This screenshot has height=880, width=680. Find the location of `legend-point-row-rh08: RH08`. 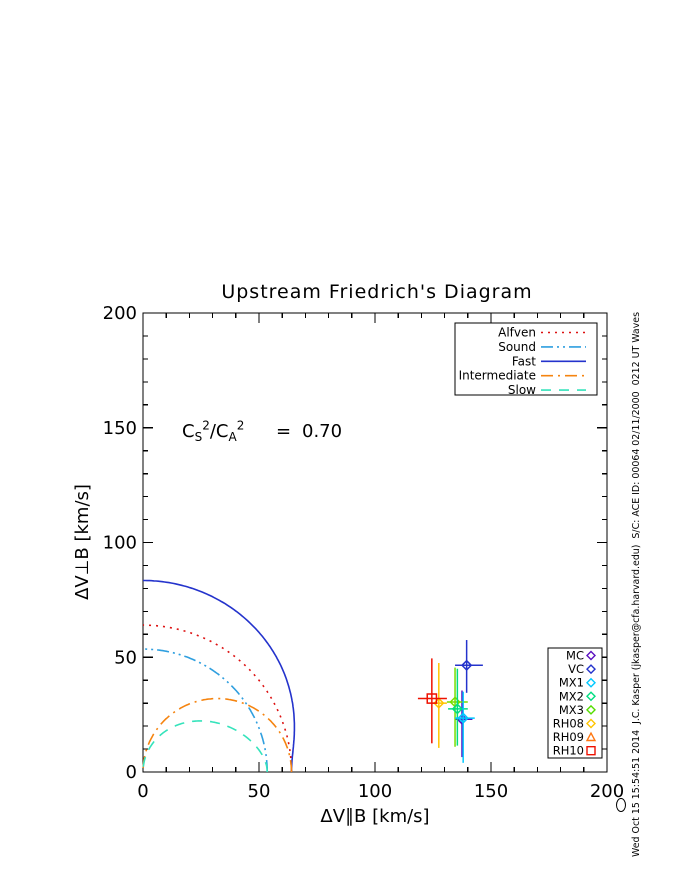

legend-point-row-rh08: RH08 is located at coordinates (574, 724).